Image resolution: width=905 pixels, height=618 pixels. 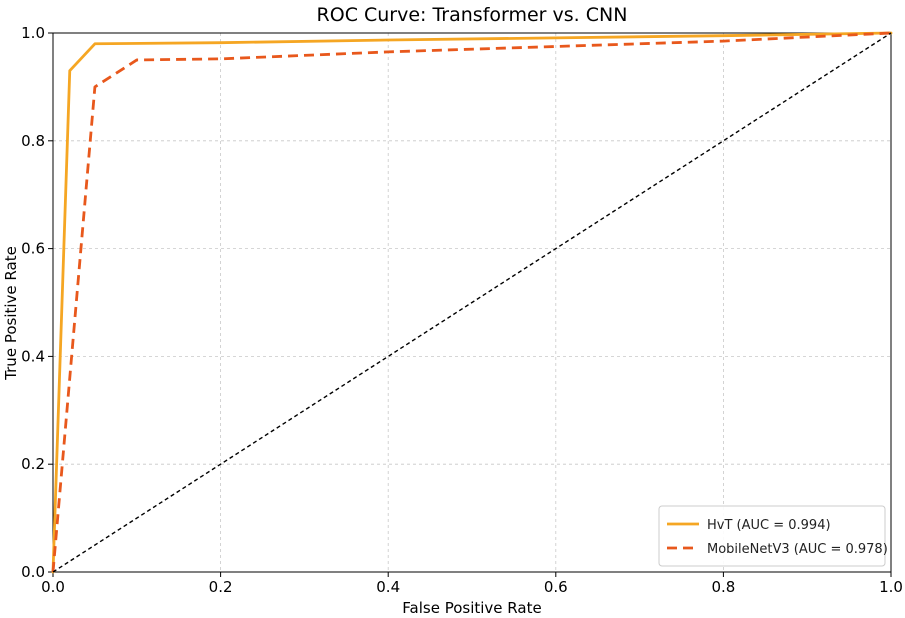 I want to click on x-tick-label: 0.8, so click(x=723, y=587).